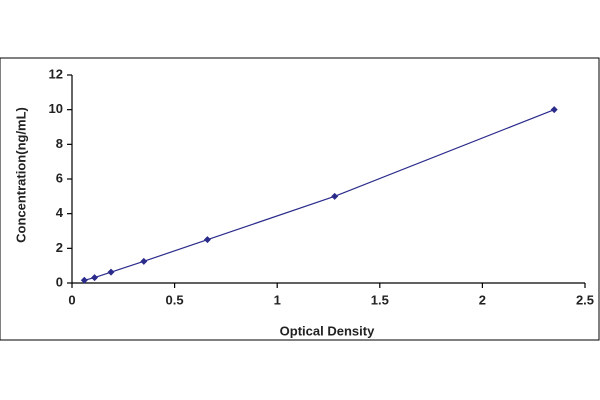 Image resolution: width=600 pixels, height=400 pixels. What do you see at coordinates (277, 299) in the screenshot?
I see `x-tick-label: 1` at bounding box center [277, 299].